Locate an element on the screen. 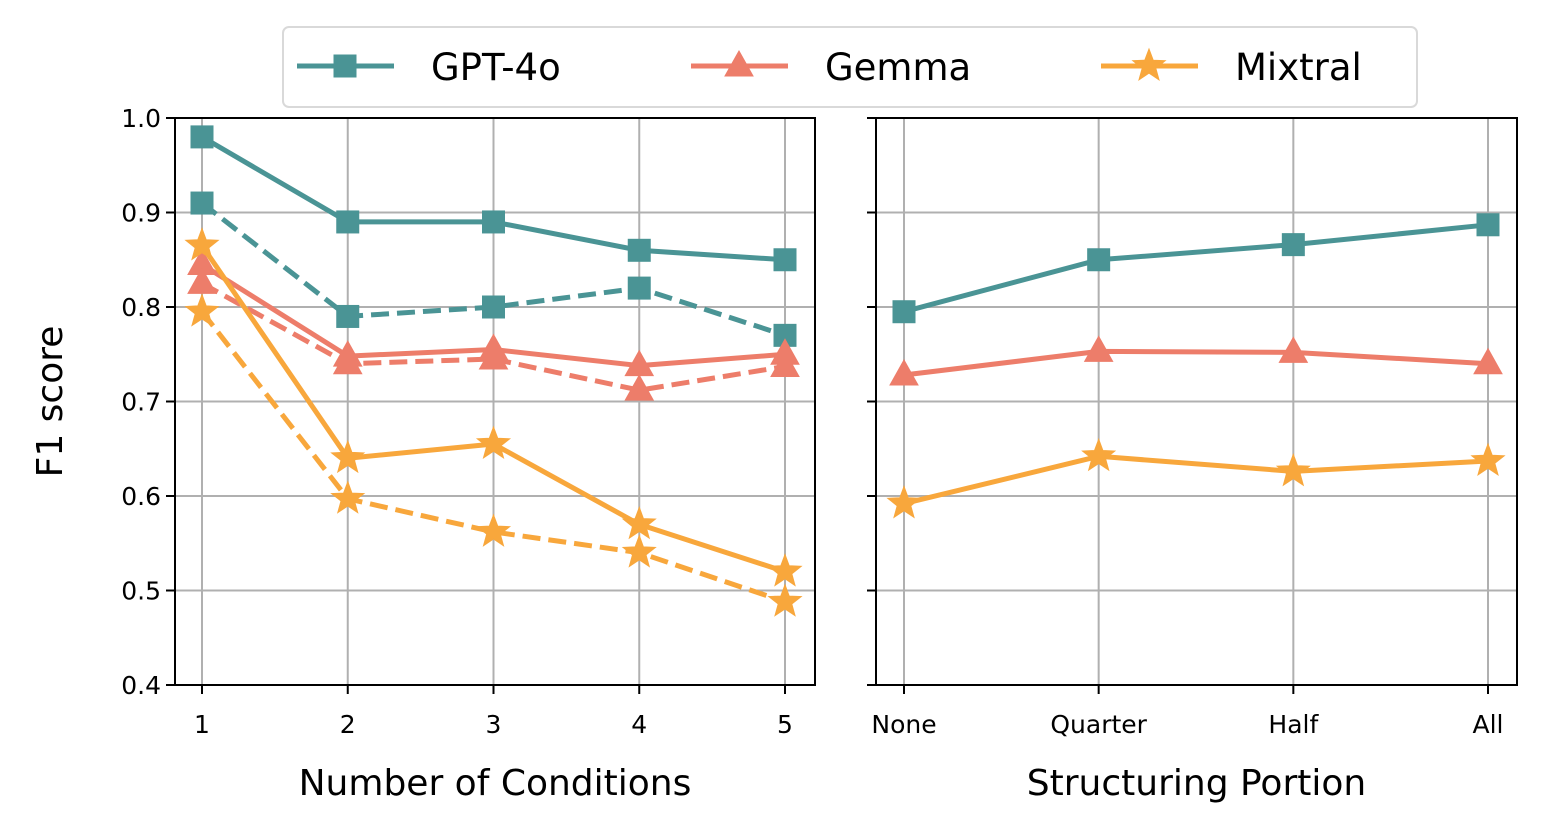  y-tick-label: 0.4 is located at coordinates (141, 685).